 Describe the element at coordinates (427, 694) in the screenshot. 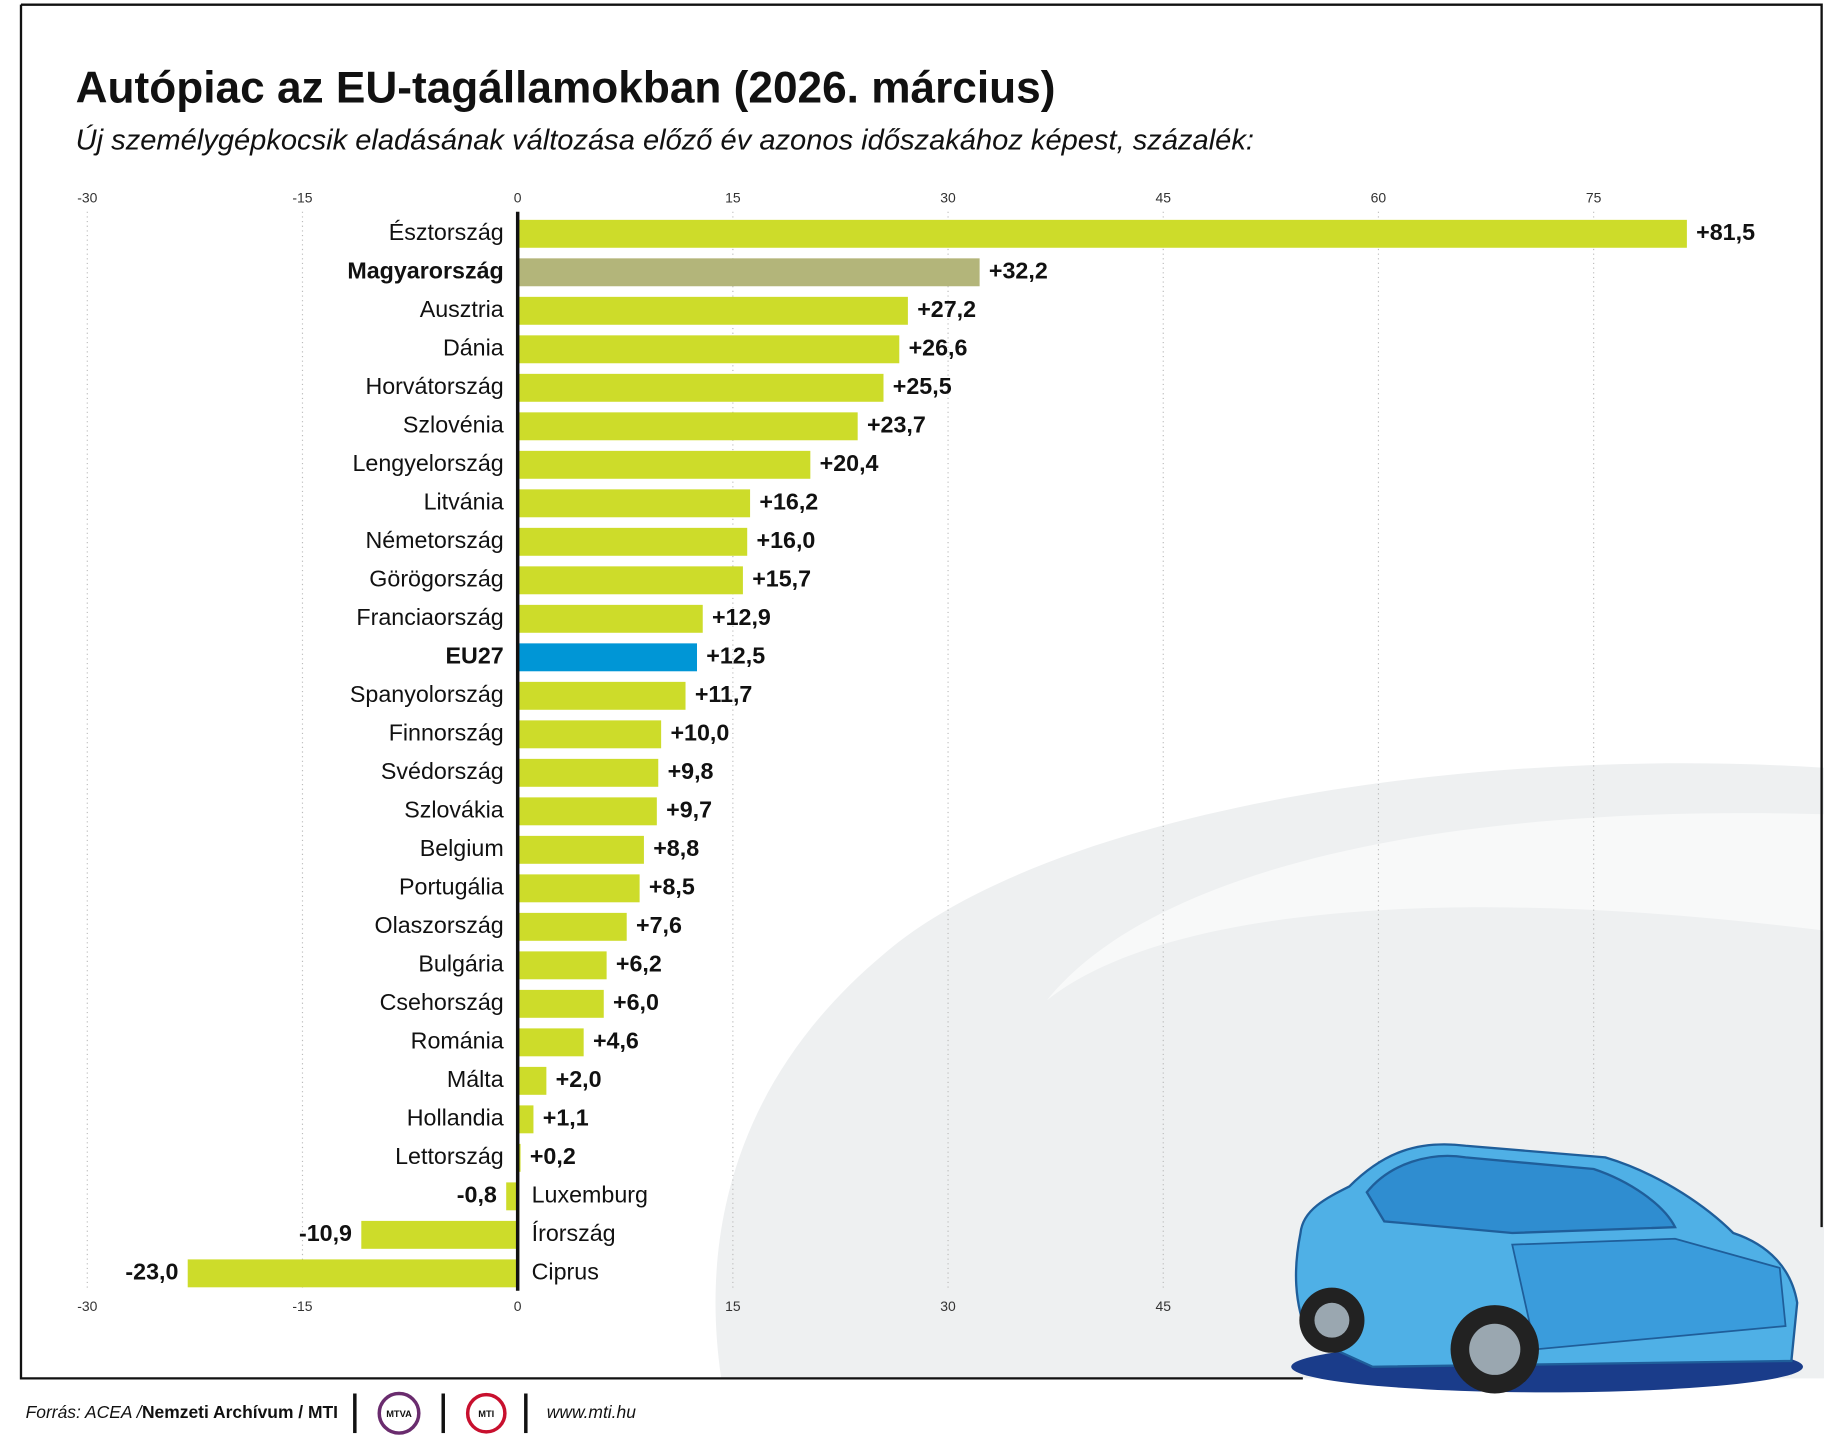

I see `category-label: Spanyolország` at that location.